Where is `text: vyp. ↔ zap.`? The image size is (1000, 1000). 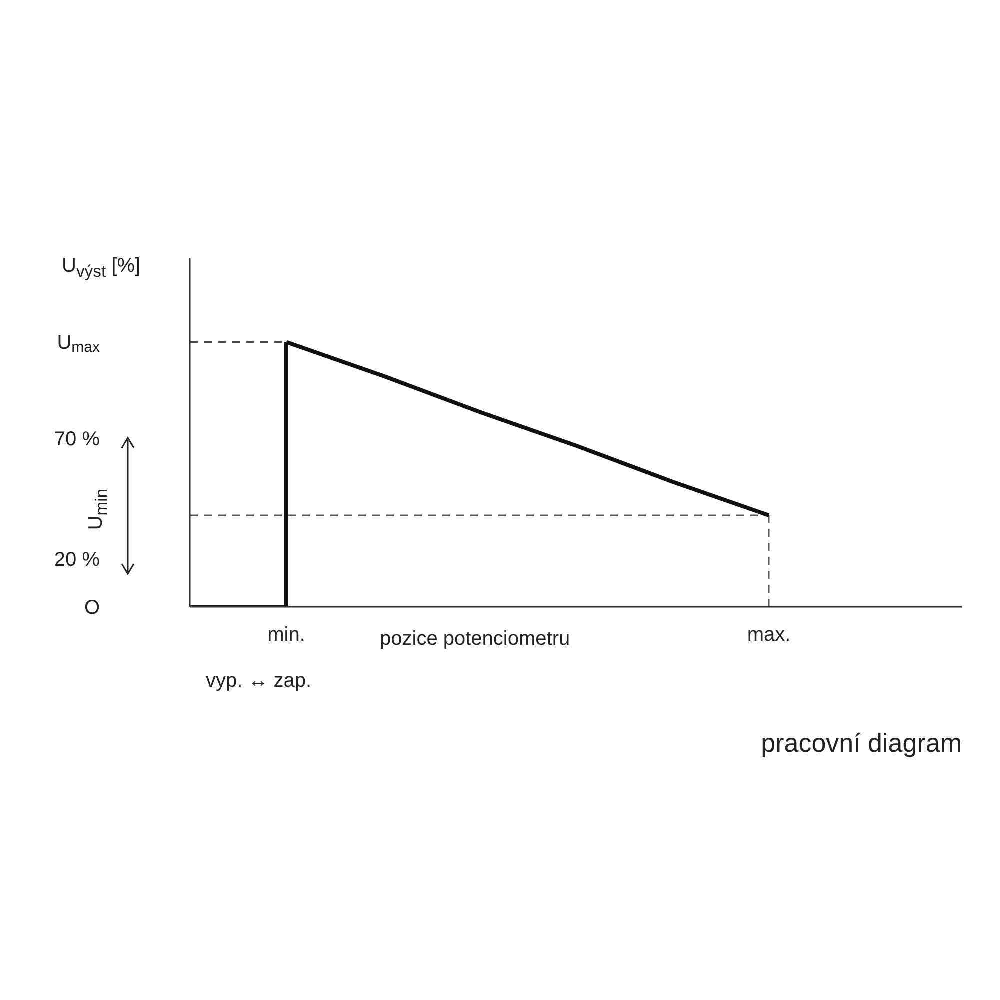 text: vyp. ↔ zap. is located at coordinates (259, 681).